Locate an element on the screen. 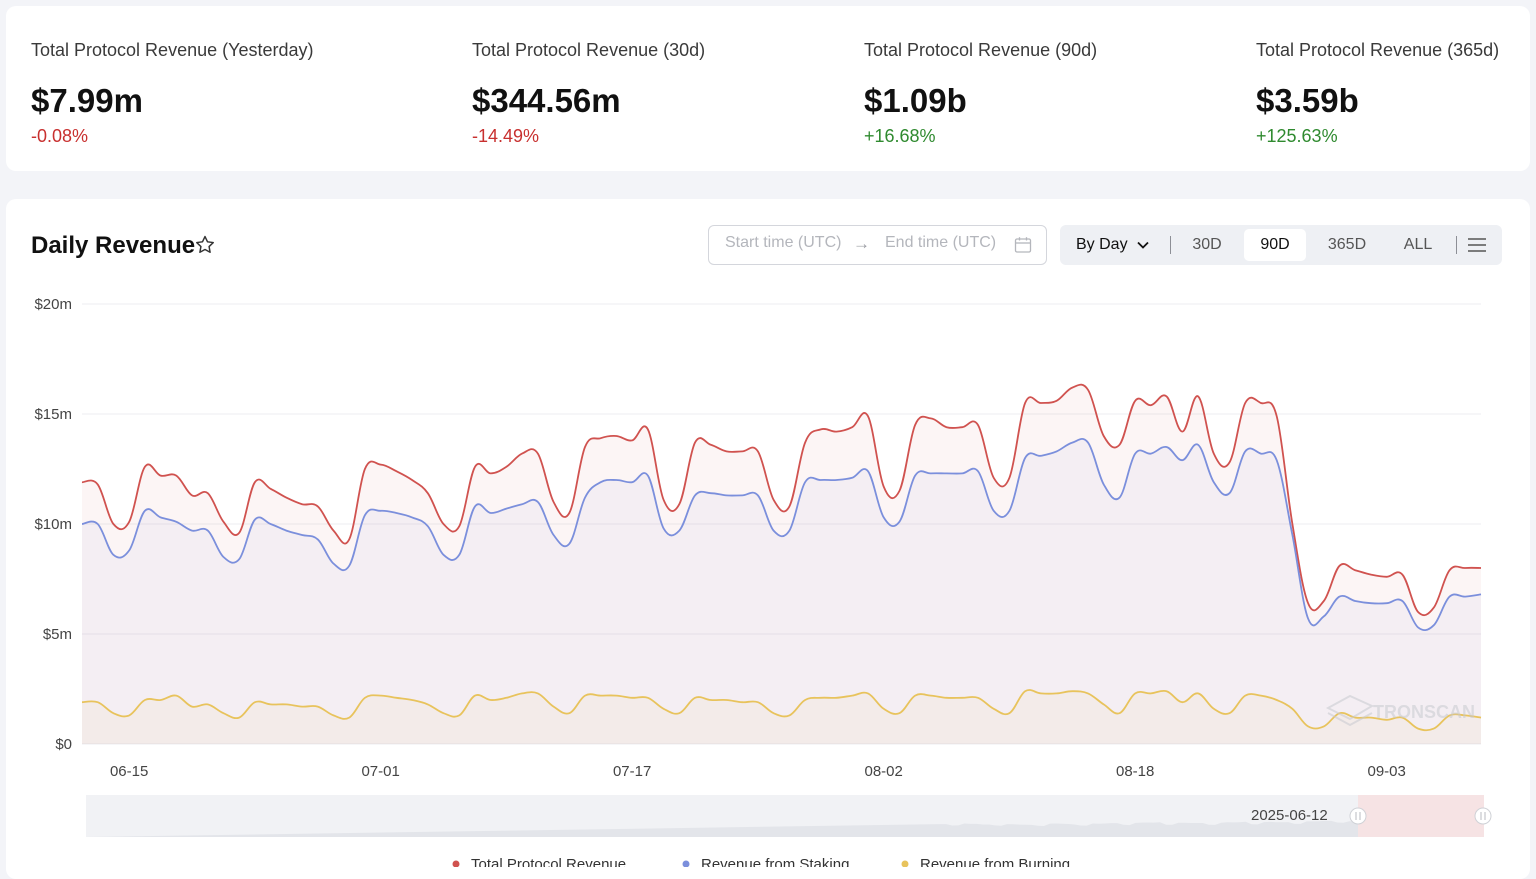 Image resolution: width=1536 pixels, height=879 pixels. legend-item: Total Protocol Revenue is located at coordinates (539, 861).